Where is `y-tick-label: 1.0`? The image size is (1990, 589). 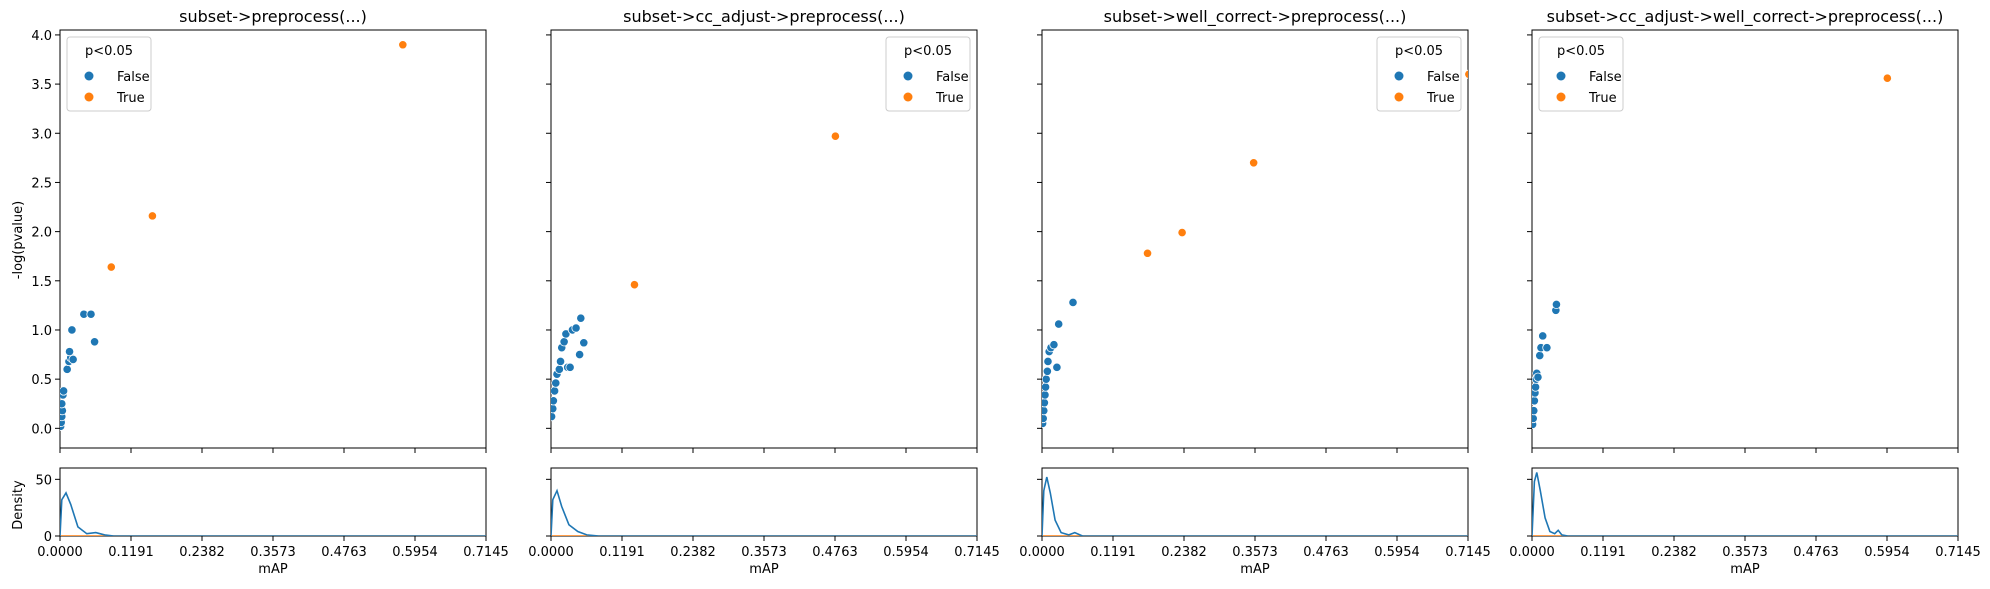 y-tick-label: 1.0 is located at coordinates (41, 331).